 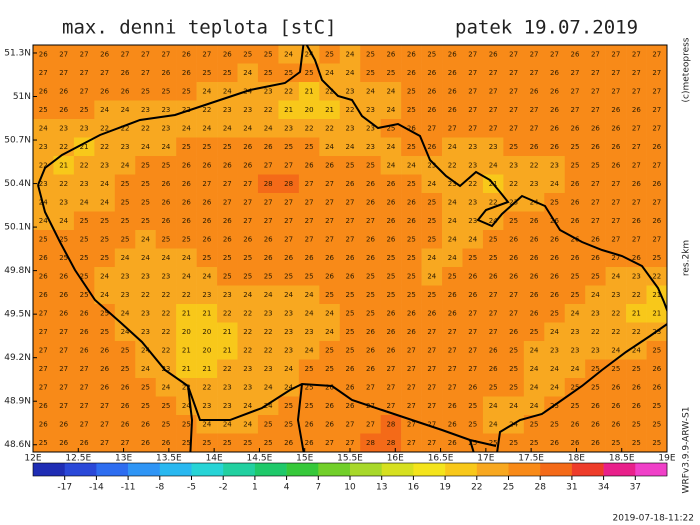 I want to click on country-border, so click(x=581, y=387).